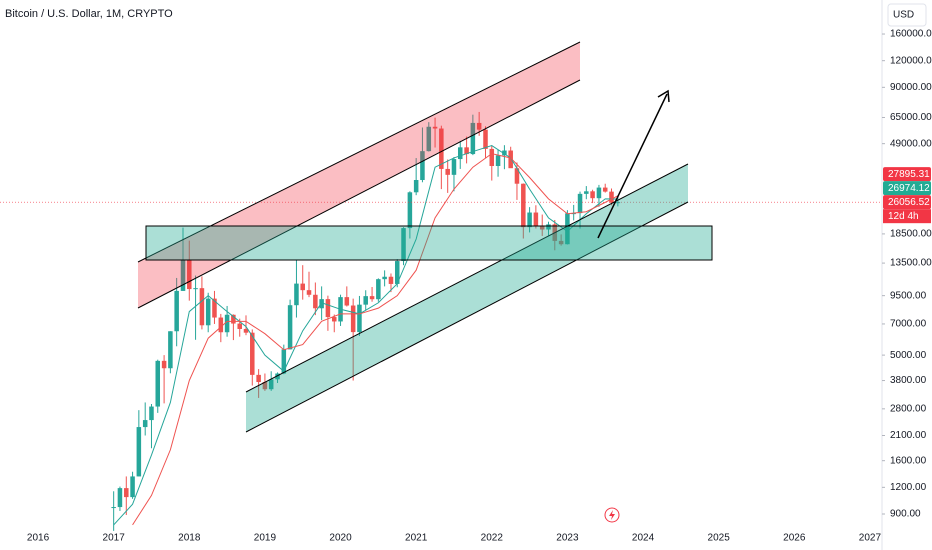 The width and height of the screenshot is (932, 550). What do you see at coordinates (38, 538) in the screenshot?
I see `x-tick-label: 2016` at bounding box center [38, 538].